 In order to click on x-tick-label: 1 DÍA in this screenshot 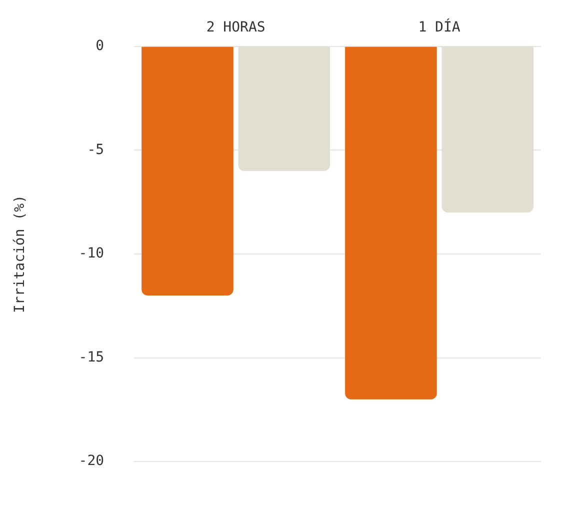, I will do `click(439, 27)`.